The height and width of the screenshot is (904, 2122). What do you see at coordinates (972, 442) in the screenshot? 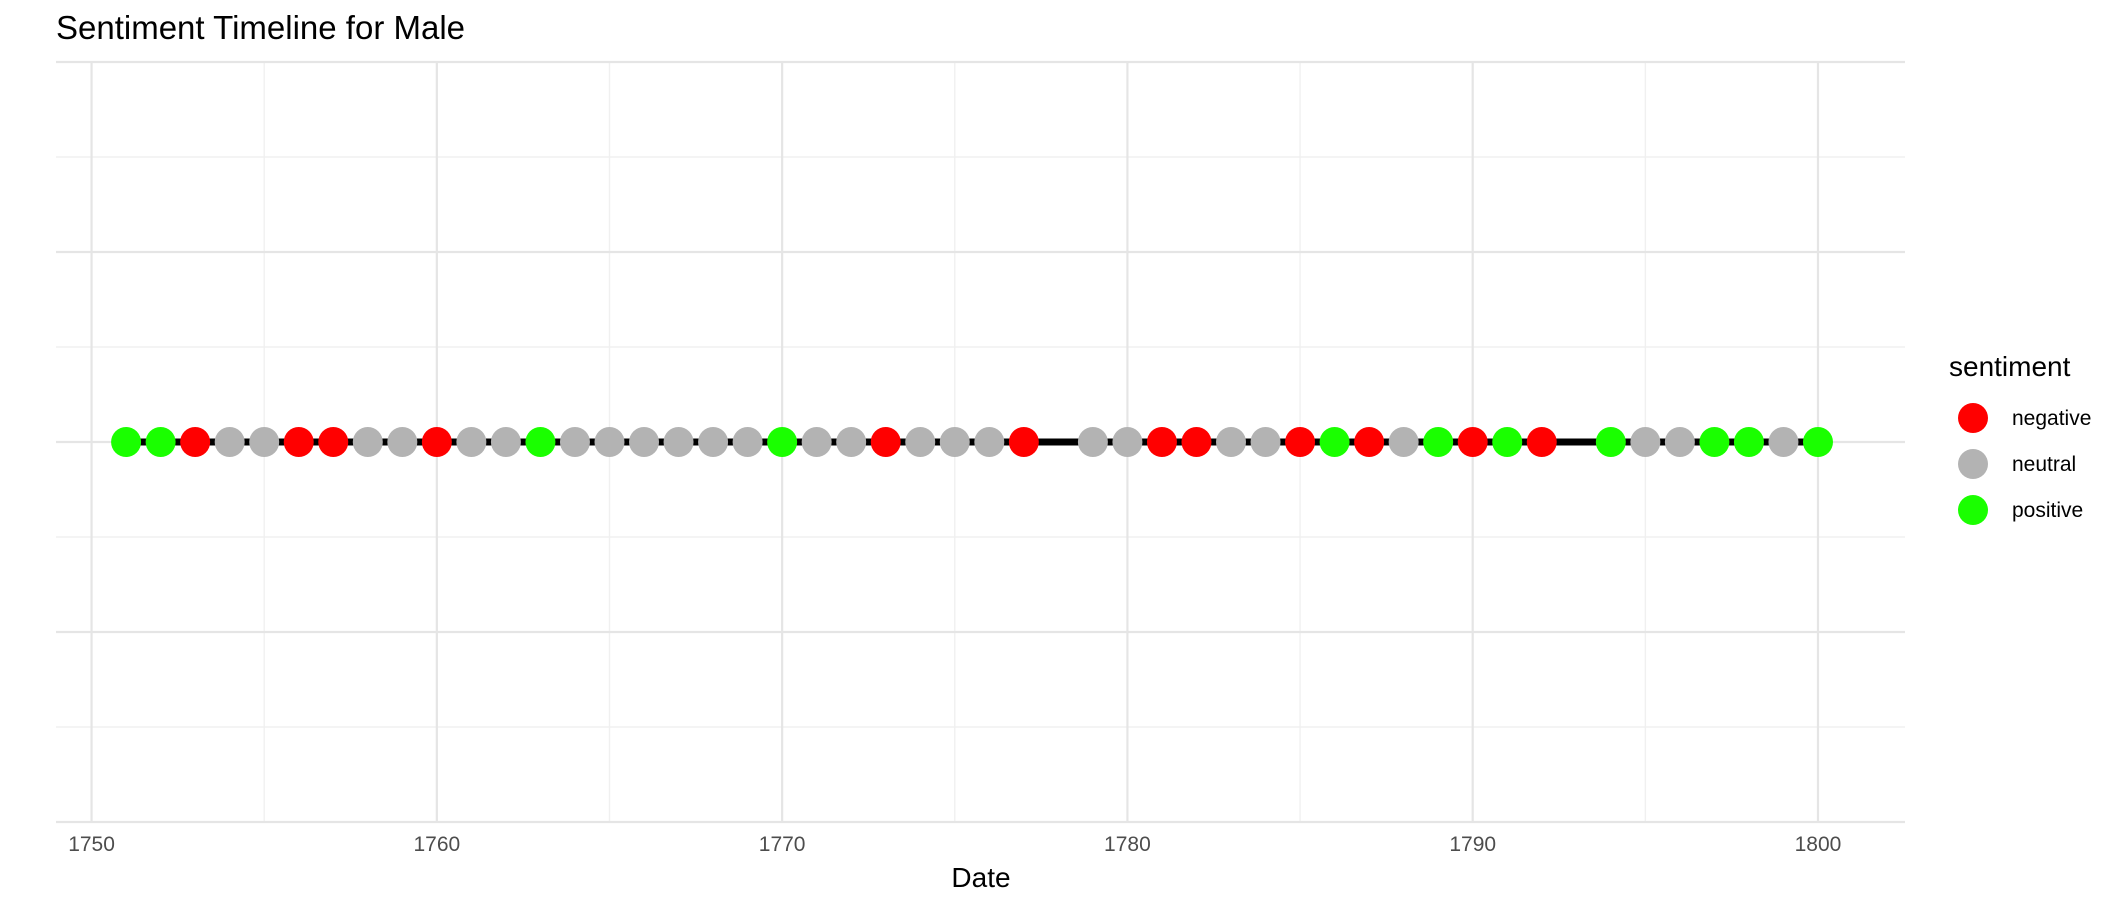
I see `data-points` at bounding box center [972, 442].